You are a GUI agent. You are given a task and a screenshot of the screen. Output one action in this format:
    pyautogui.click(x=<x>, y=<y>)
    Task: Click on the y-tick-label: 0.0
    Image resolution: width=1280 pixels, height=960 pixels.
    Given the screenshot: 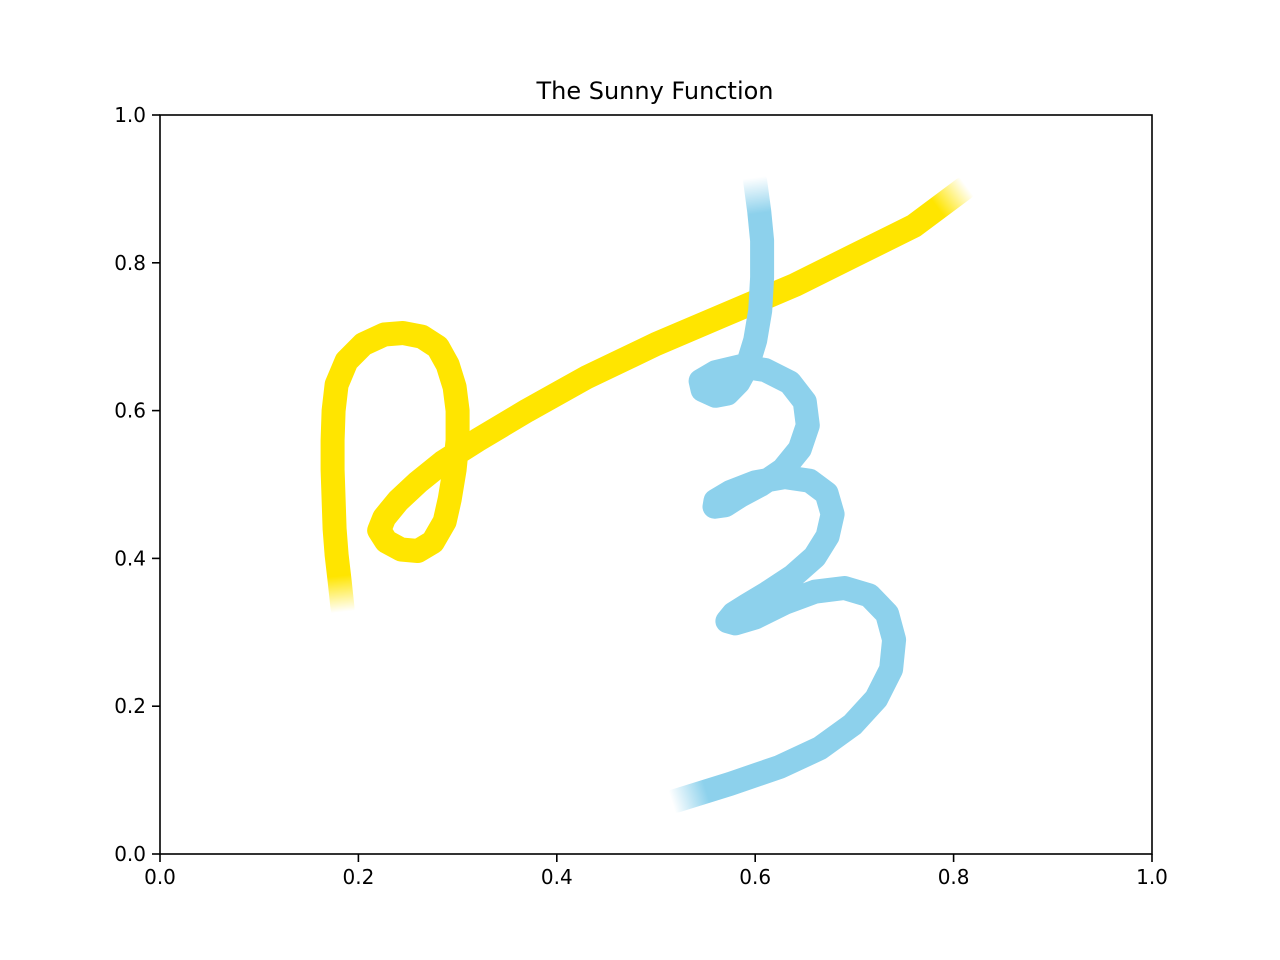 What is the action you would take?
    pyautogui.click(x=130, y=854)
    